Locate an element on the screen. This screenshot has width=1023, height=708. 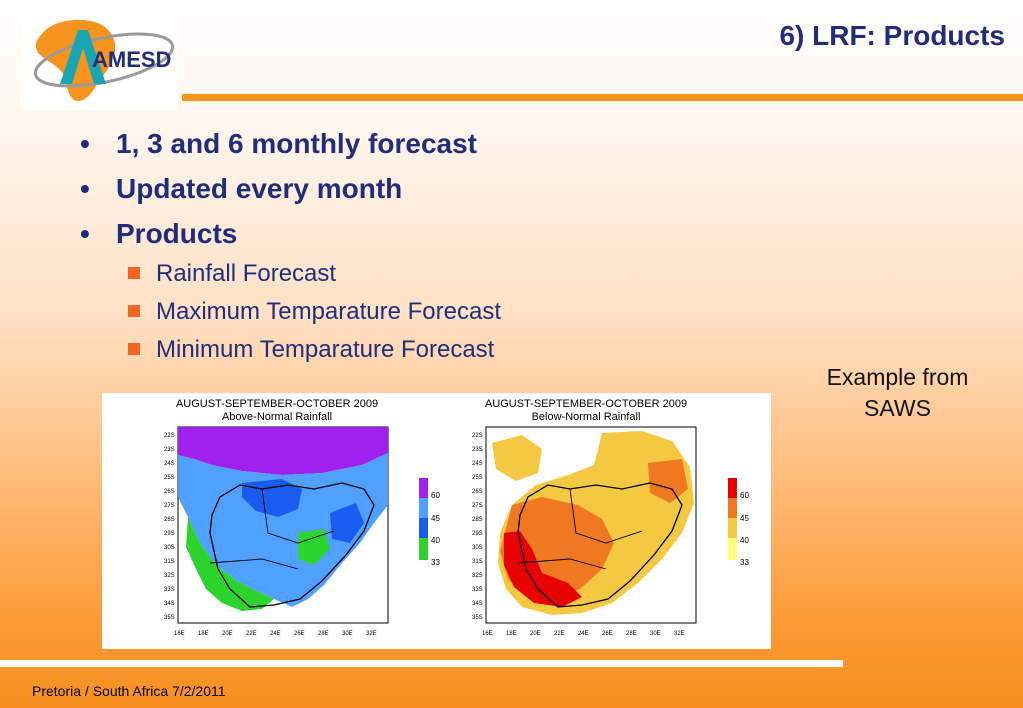
sub-bullet-item: Maximum Temparature Forecast is located at coordinates (314, 315).